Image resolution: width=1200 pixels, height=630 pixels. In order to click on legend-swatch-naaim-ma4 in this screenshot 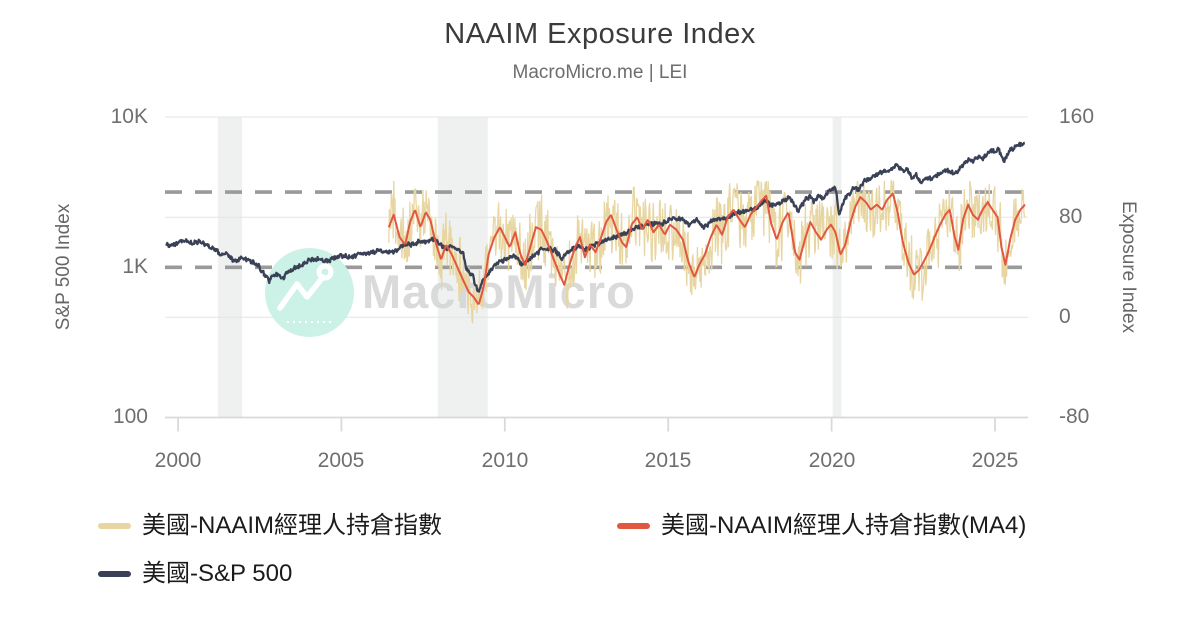, I will do `click(633, 526)`.